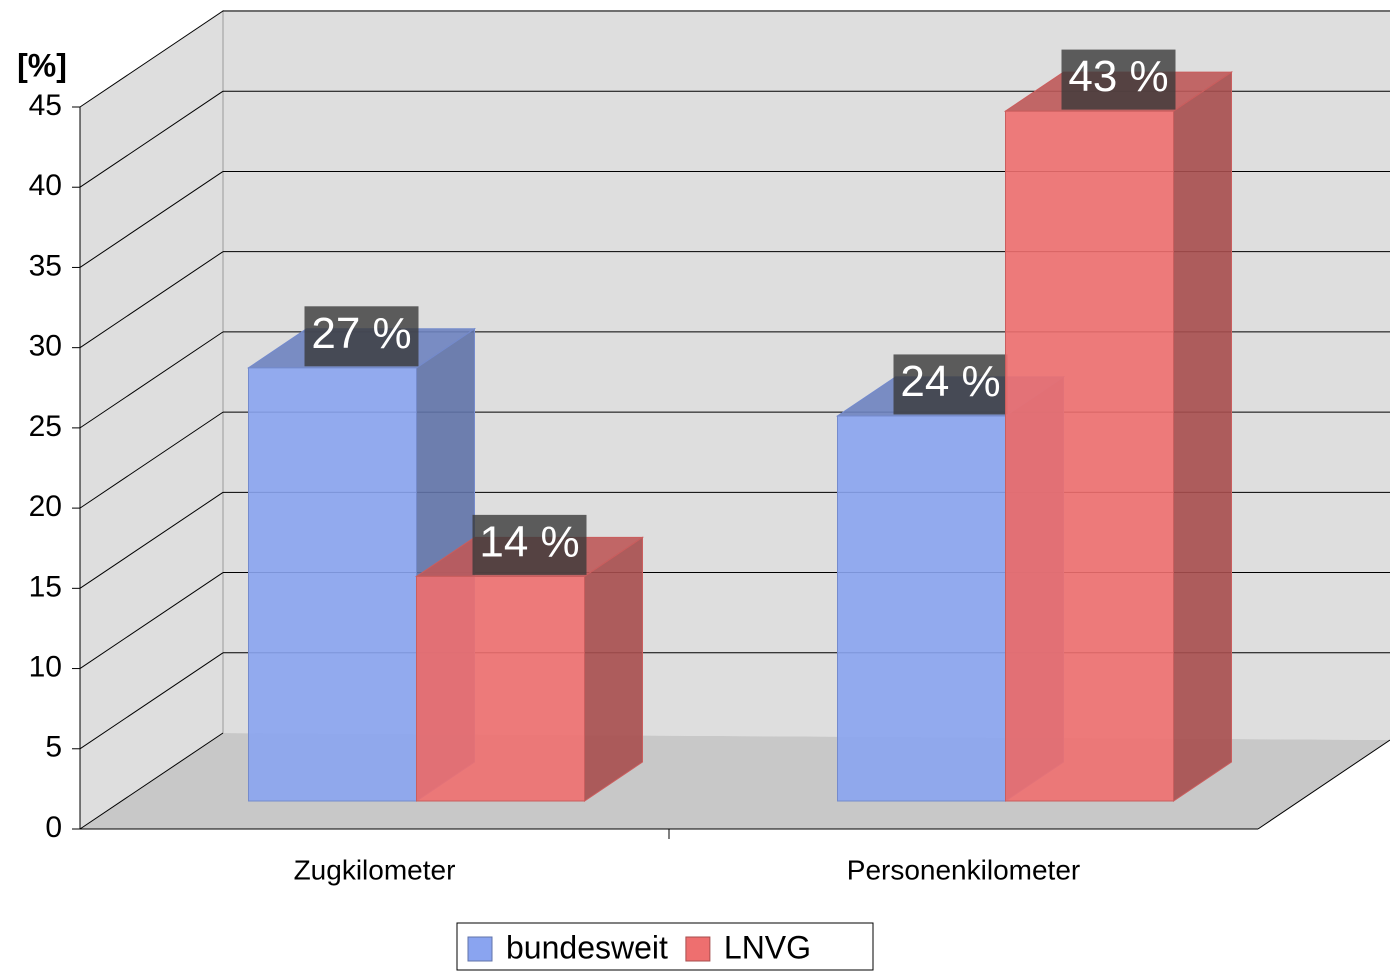 The image size is (1390, 973). What do you see at coordinates (587, 947) in the screenshot?
I see `legend-label: bundesweit` at bounding box center [587, 947].